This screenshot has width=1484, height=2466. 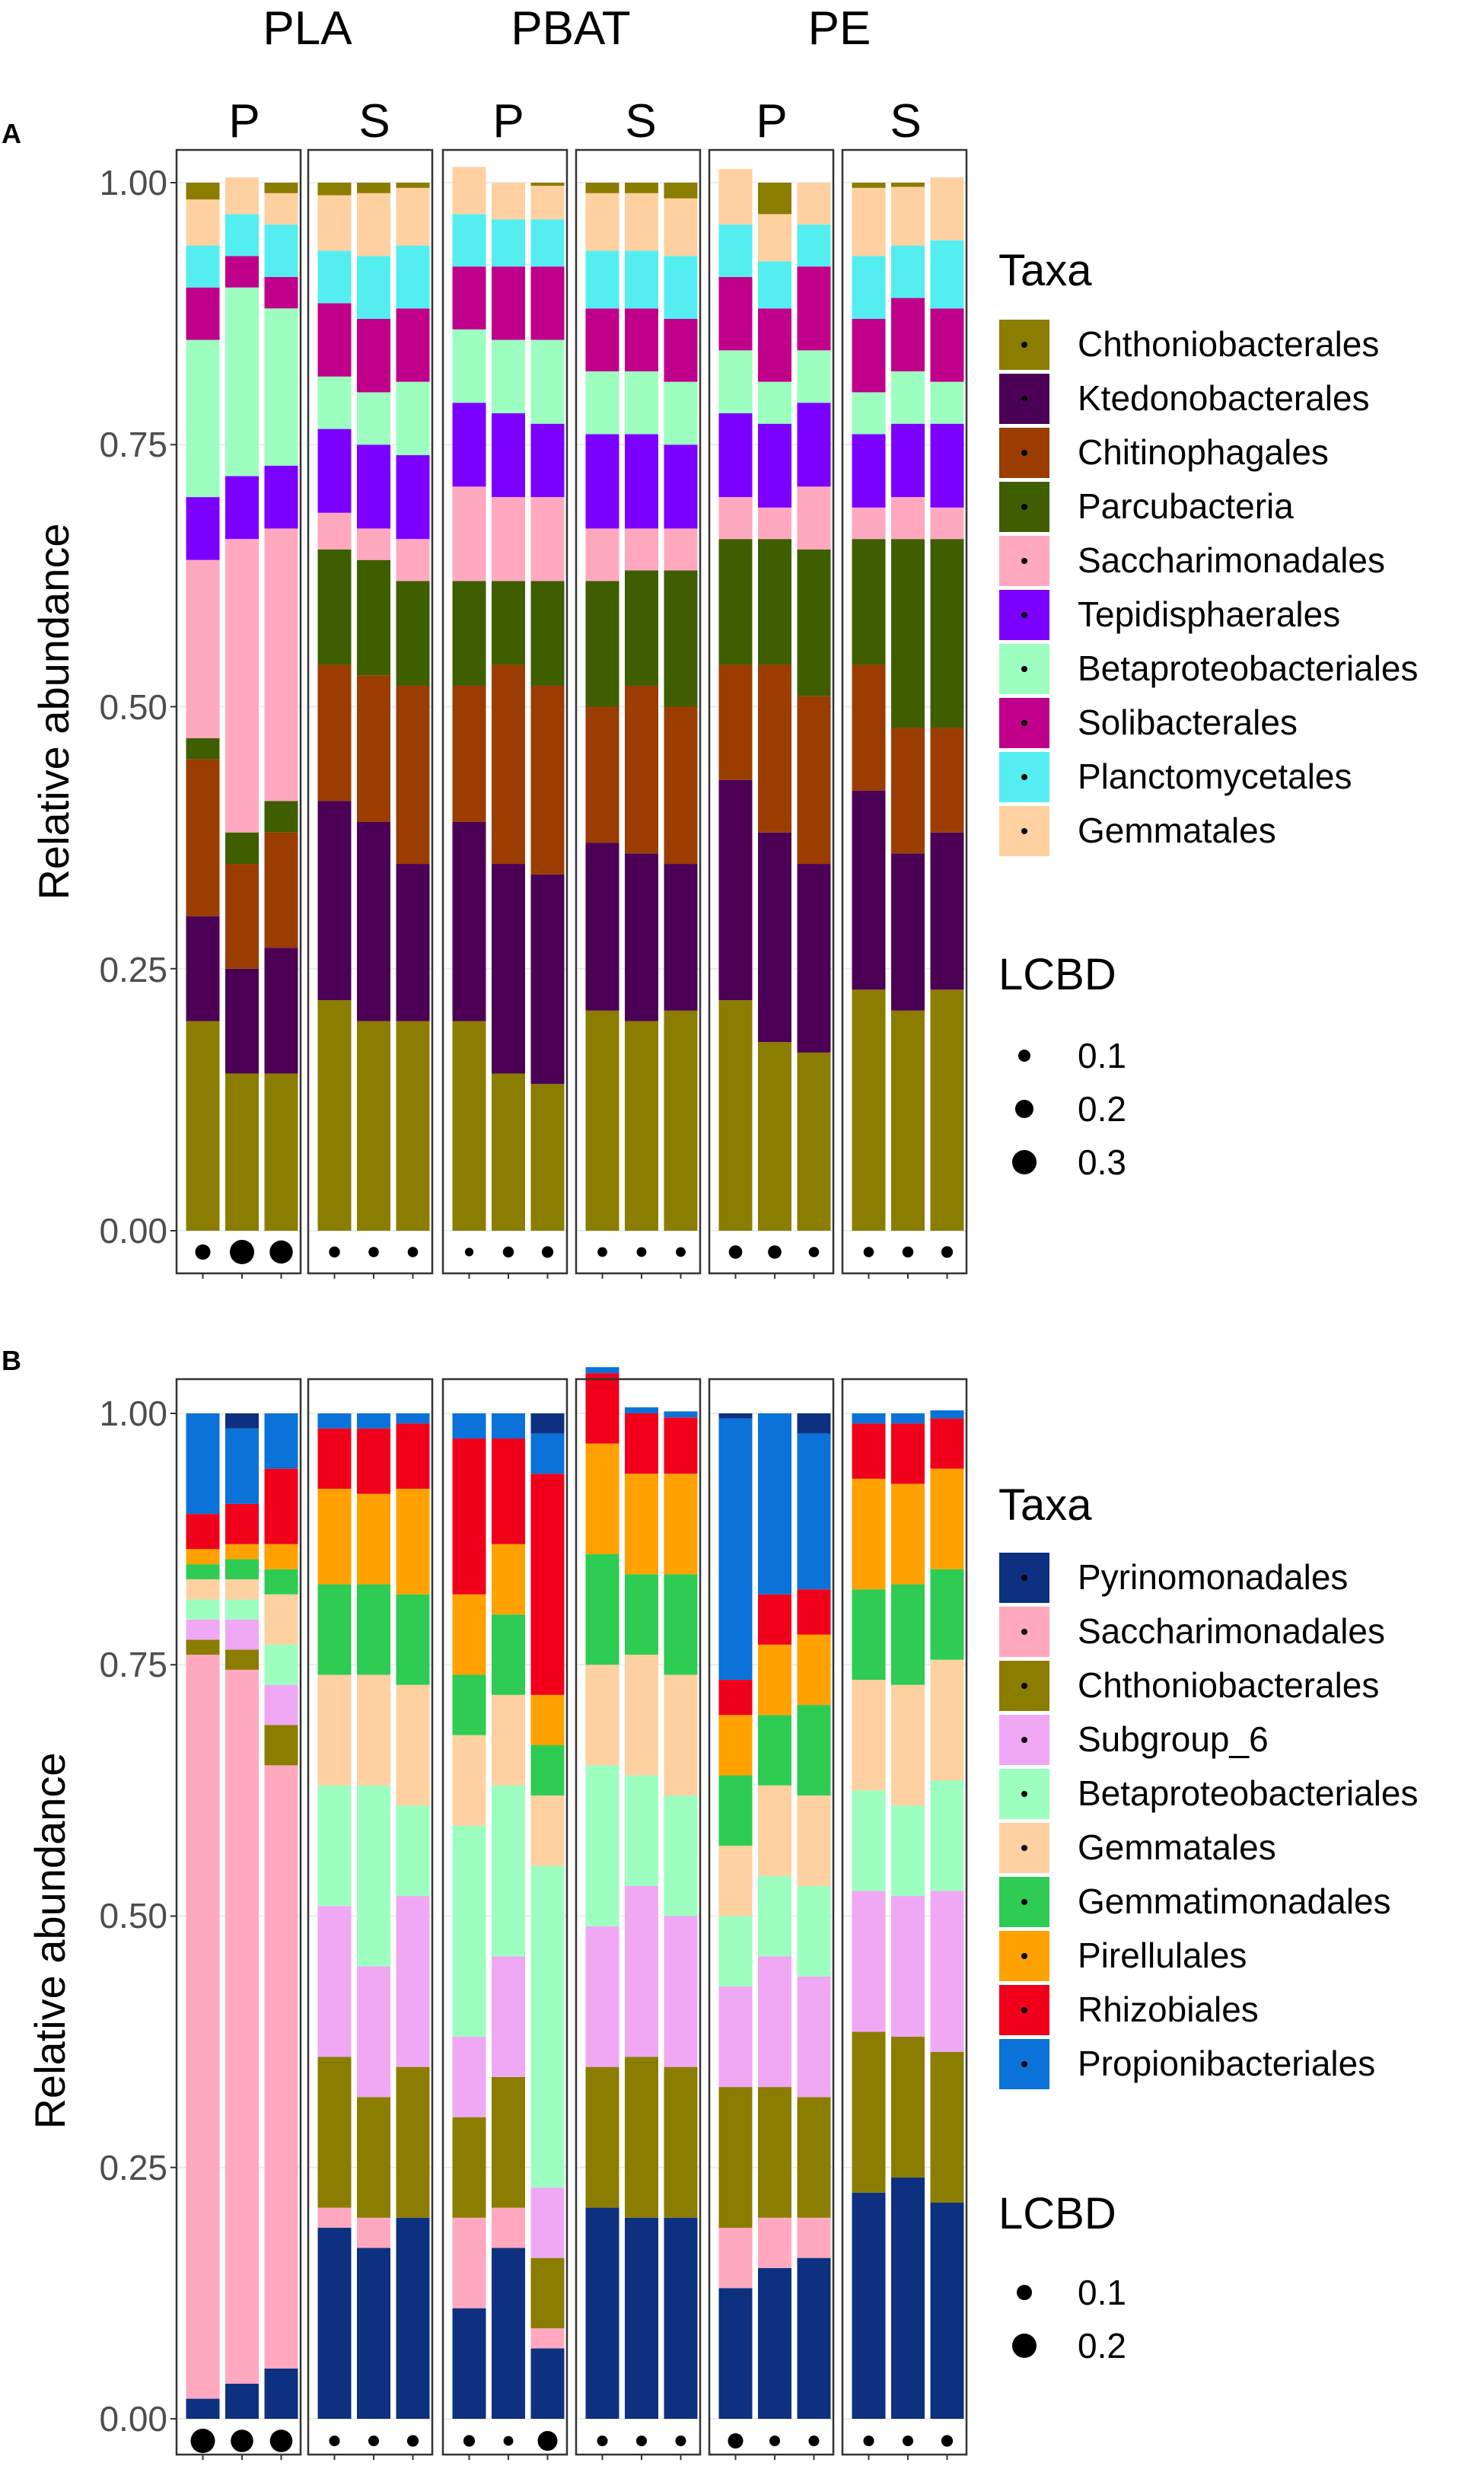 What do you see at coordinates (281, 1252) in the screenshot?
I see `lcbd-dot-a-s2` at bounding box center [281, 1252].